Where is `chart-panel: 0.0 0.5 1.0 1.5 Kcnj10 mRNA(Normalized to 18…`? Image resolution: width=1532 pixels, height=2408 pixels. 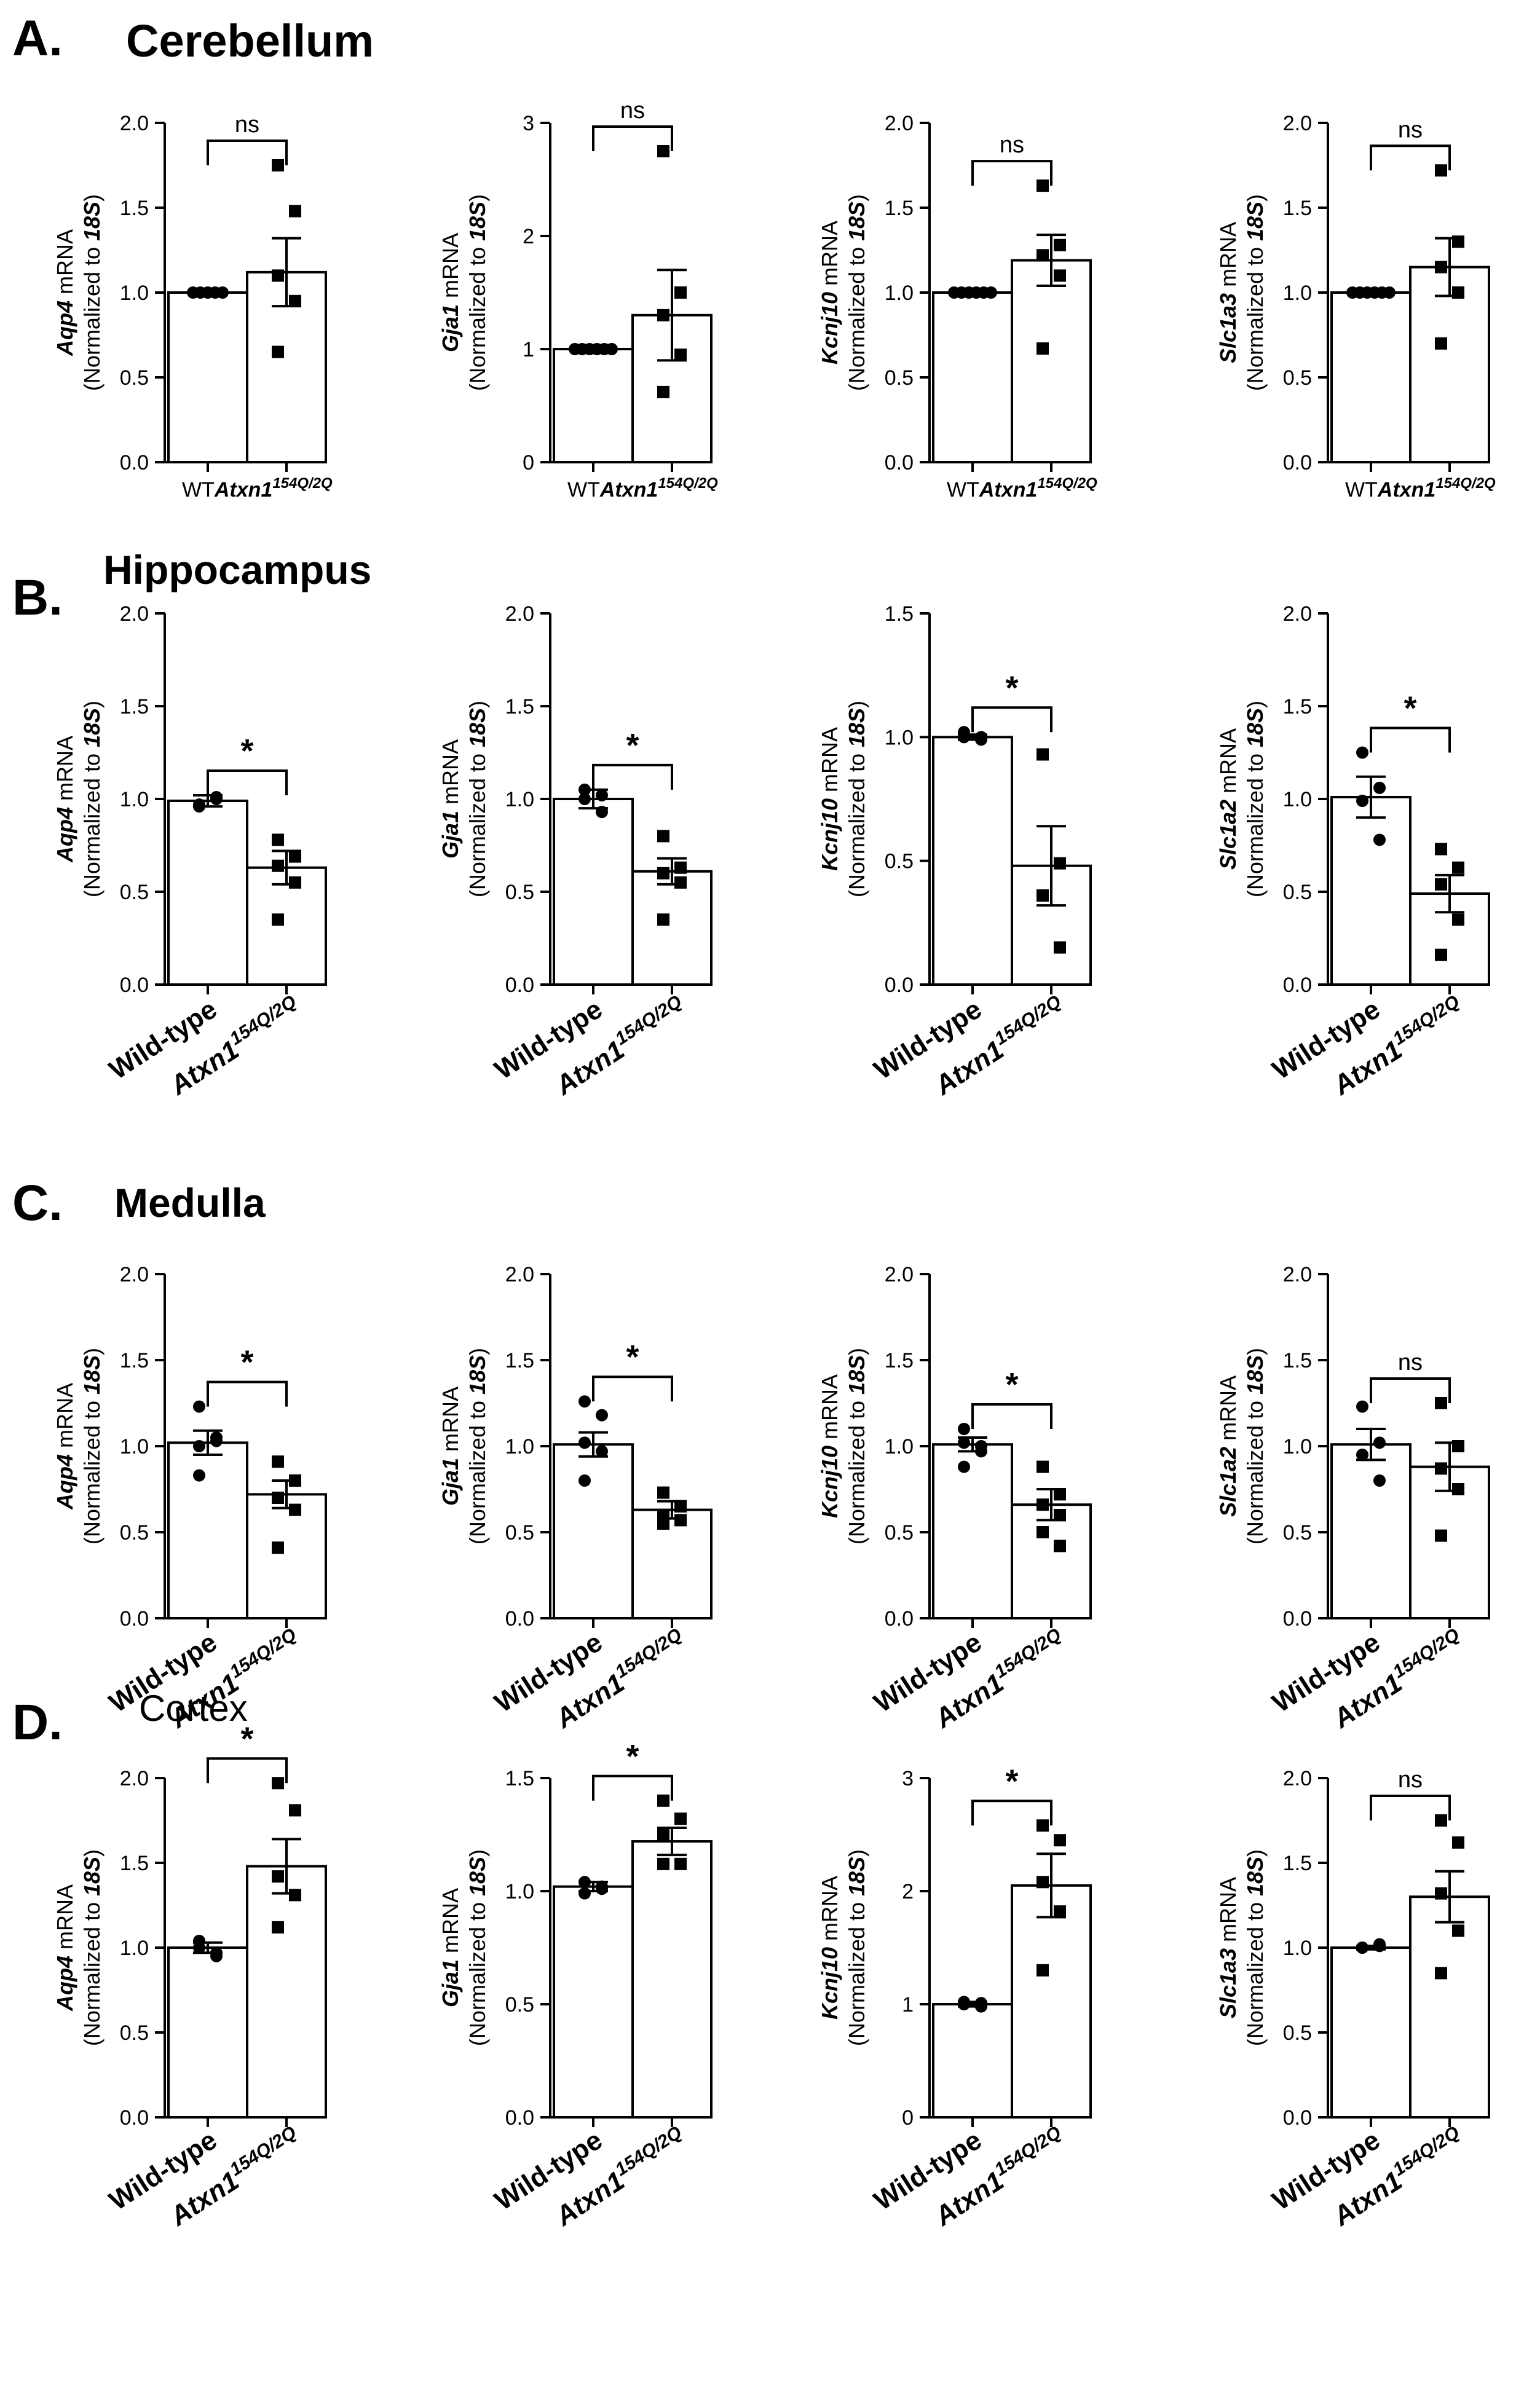
chart-panel: 0.0 0.5 1.0 1.5 Kcnj10 mRNA(Normalized to 18… is located at coordinates (954, 852).